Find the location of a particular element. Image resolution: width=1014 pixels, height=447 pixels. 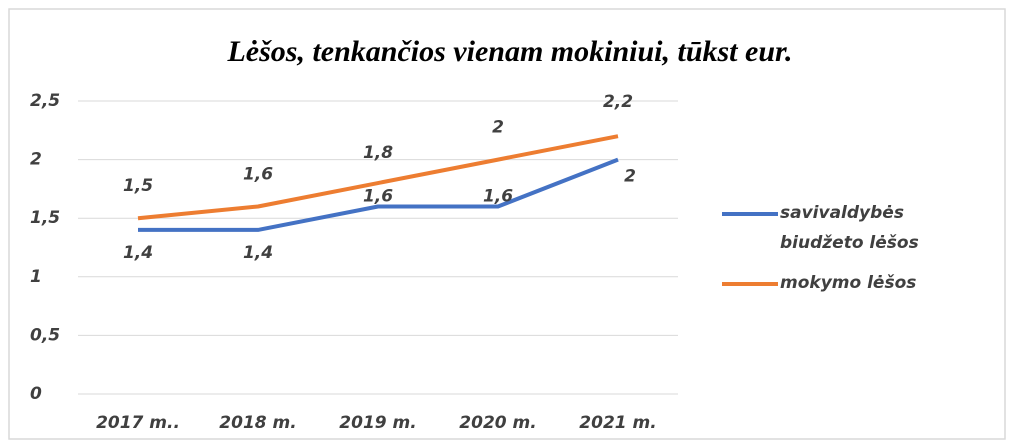

y-tick-label: 0 is located at coordinates (36, 394).